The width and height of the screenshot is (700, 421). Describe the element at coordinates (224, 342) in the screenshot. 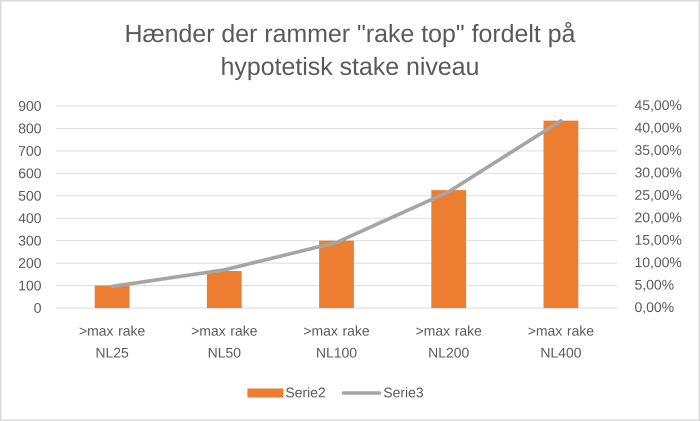

I see `x-tick-label: >max rake NL50` at that location.